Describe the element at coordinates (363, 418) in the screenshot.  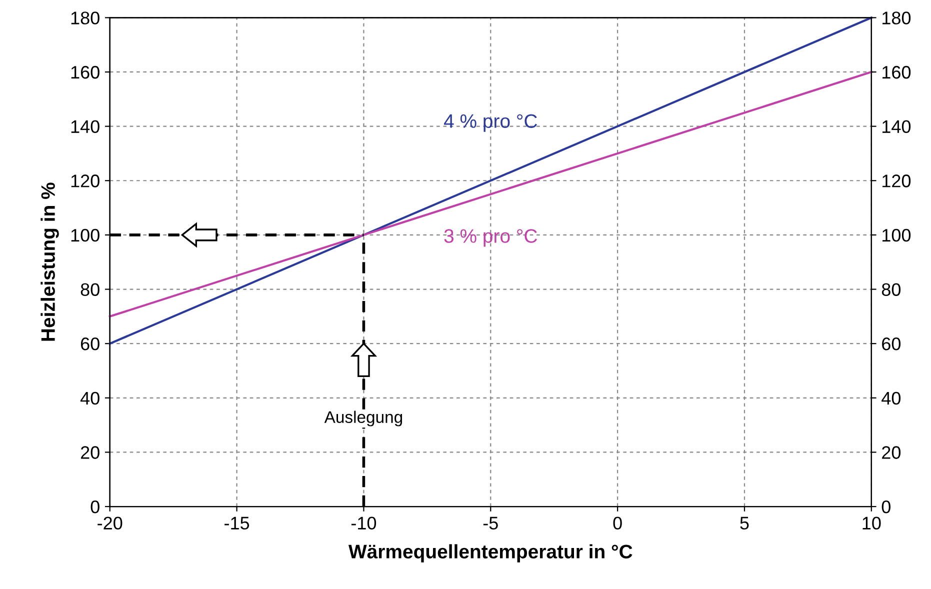
I see `annotation: Auslegung` at that location.